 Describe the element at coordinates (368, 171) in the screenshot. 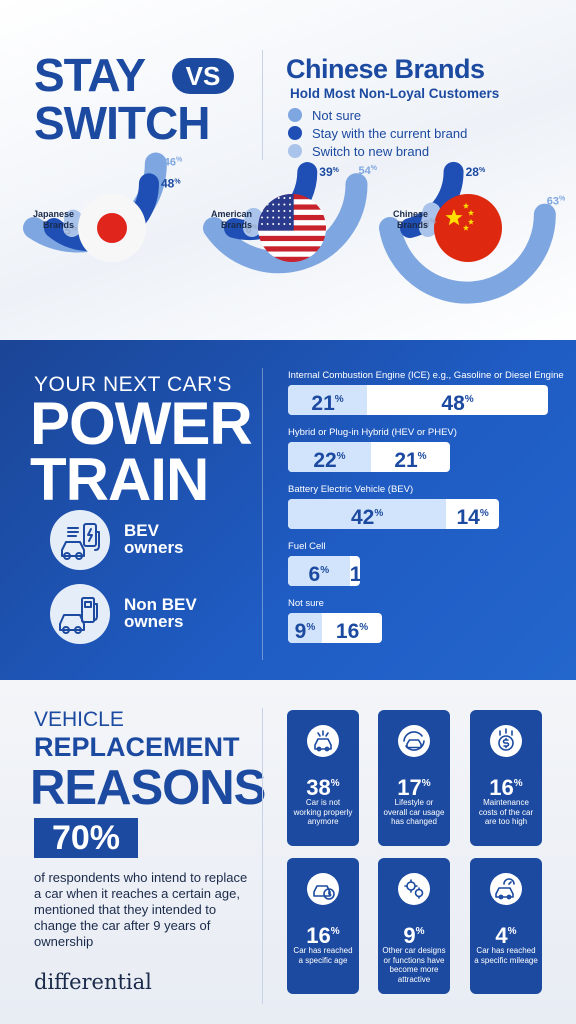

I see `radial-value-label: 54%` at that location.